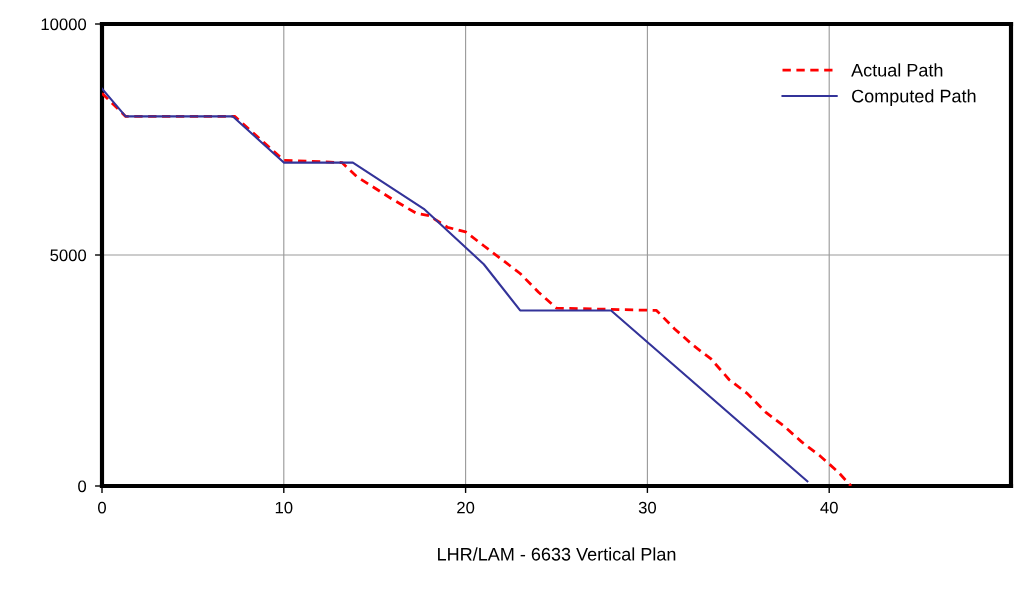 The width and height of the screenshot is (1028, 591). Describe the element at coordinates (829, 507) in the screenshot. I see `x-tick-label: 40` at that location.